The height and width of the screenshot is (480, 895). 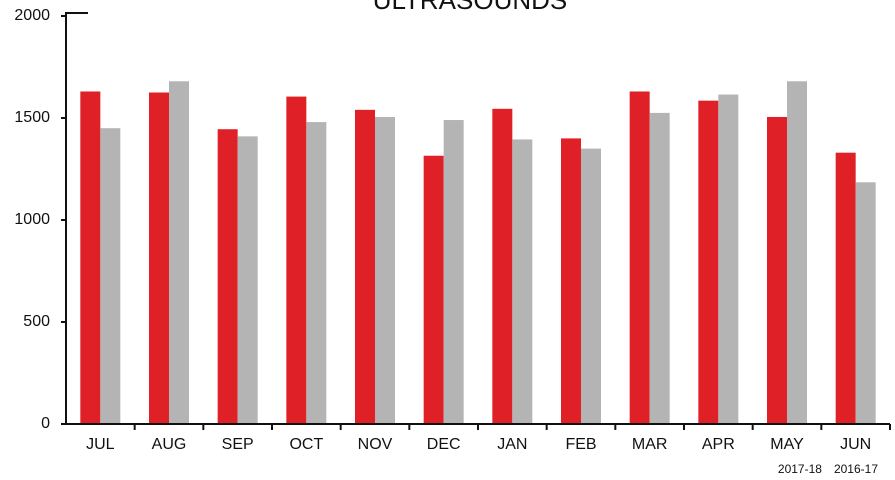 What do you see at coordinates (512, 444) in the screenshot?
I see `x-tick-label: JAN` at bounding box center [512, 444].